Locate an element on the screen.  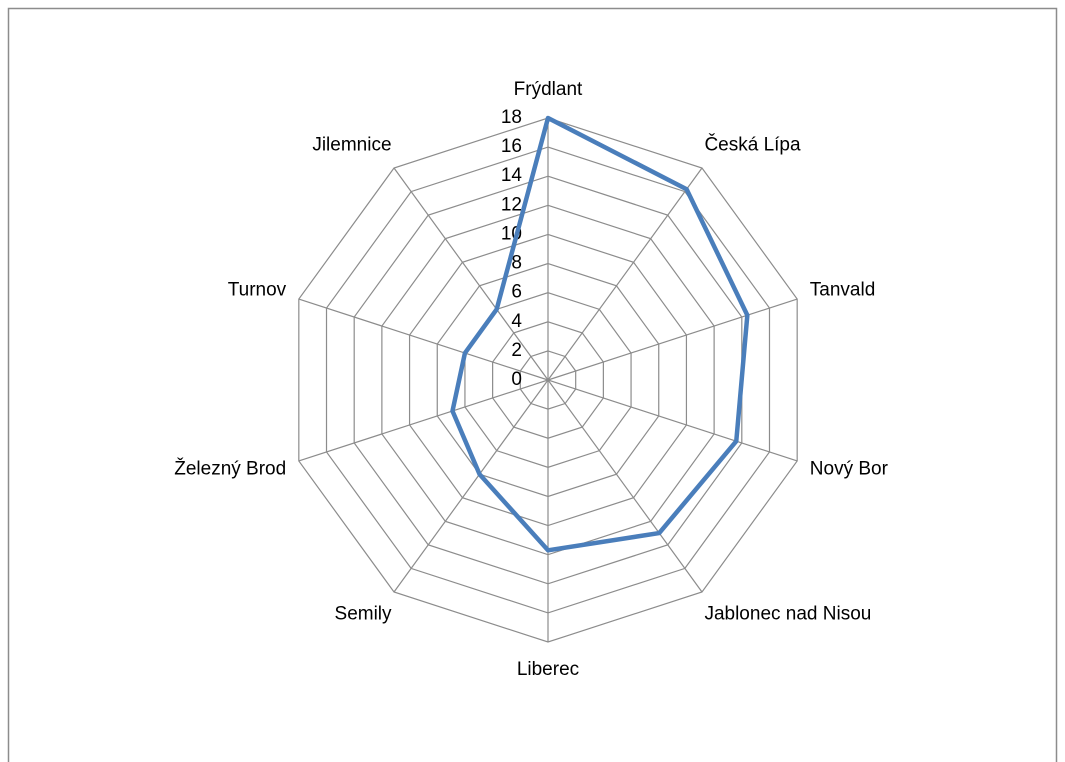
category-label: Semily is located at coordinates (364, 614).